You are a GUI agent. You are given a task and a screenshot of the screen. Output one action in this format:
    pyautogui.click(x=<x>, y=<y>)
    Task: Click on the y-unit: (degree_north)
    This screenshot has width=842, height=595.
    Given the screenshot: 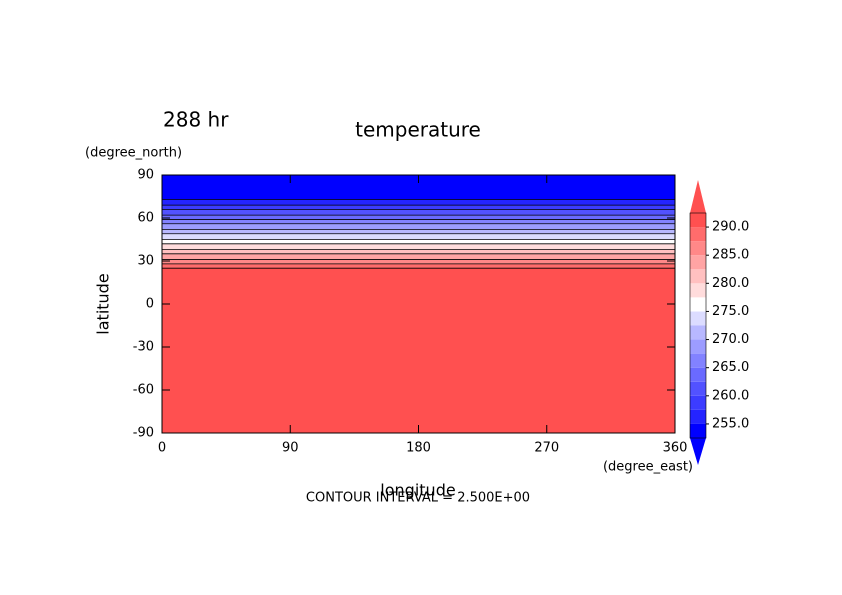 What is the action you would take?
    pyautogui.click(x=133, y=153)
    